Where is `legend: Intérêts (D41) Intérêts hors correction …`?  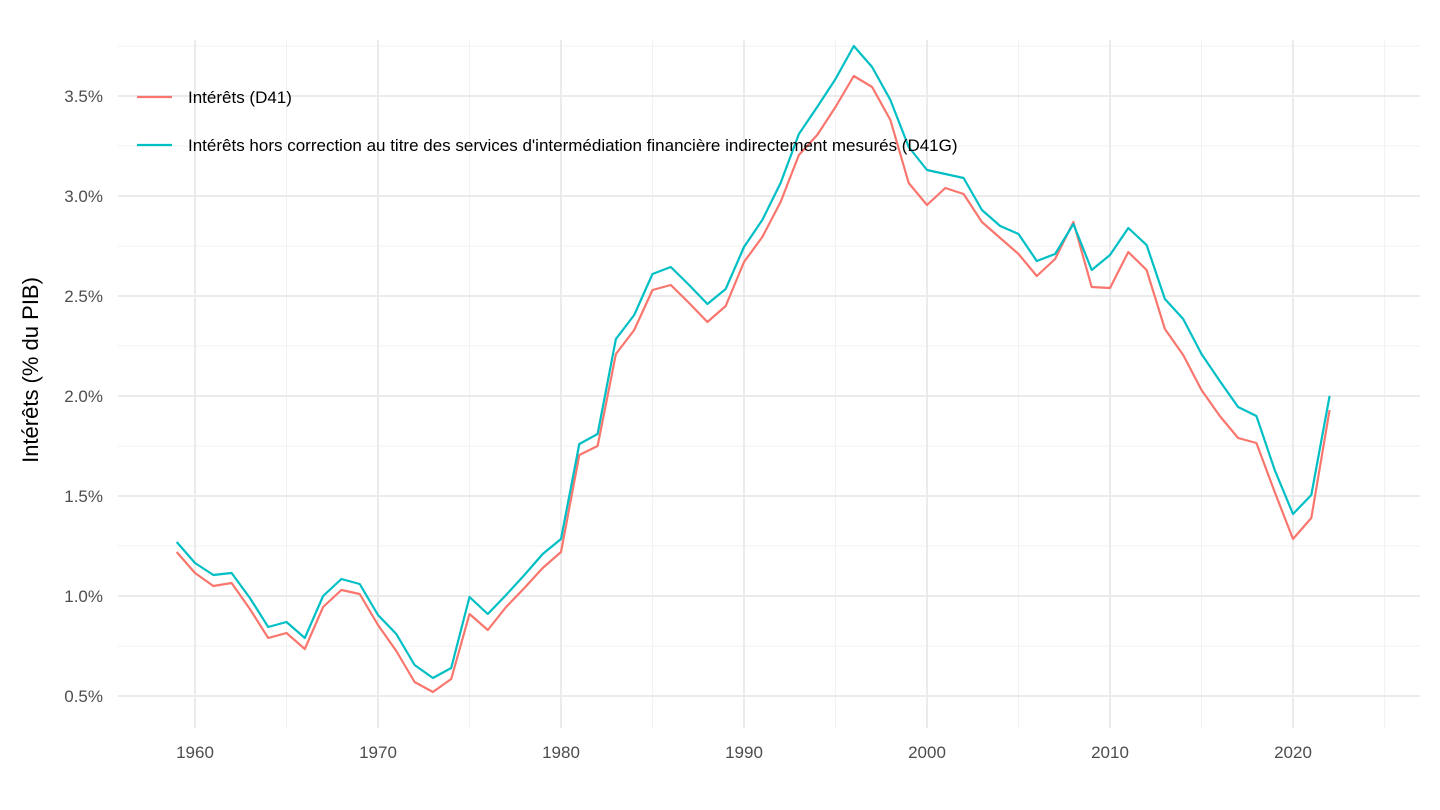
legend: Intérêts (D41) Intérêts hors correction … is located at coordinates (547, 121).